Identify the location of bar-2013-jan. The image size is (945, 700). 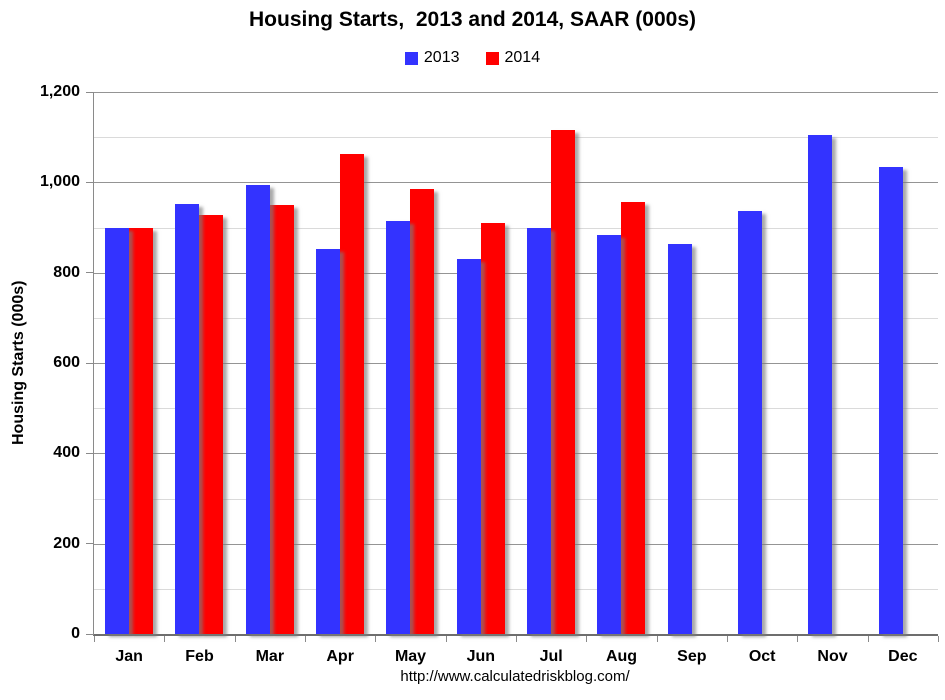
(117, 431).